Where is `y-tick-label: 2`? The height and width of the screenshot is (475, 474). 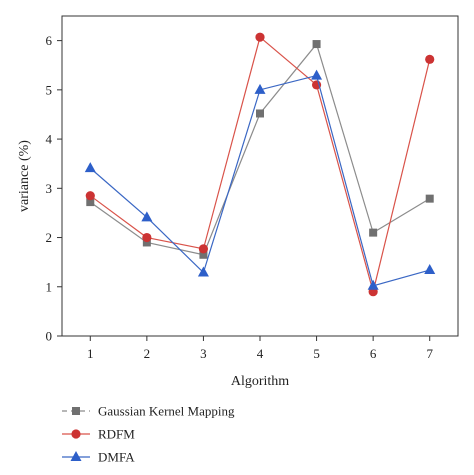
y-tick-label: 2 is located at coordinates (49, 237).